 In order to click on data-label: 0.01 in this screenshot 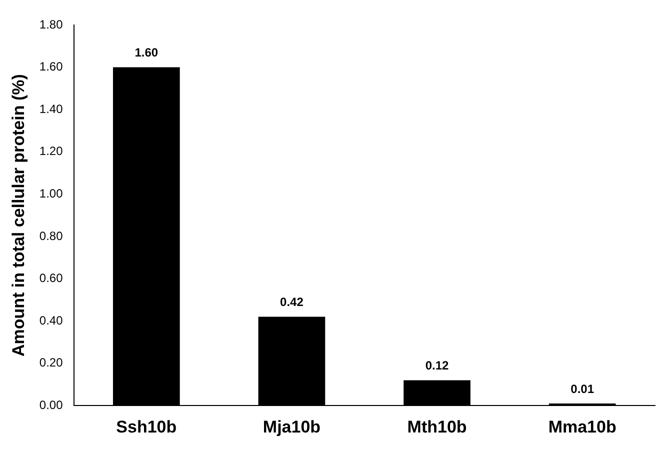, I will do `click(582, 389)`.